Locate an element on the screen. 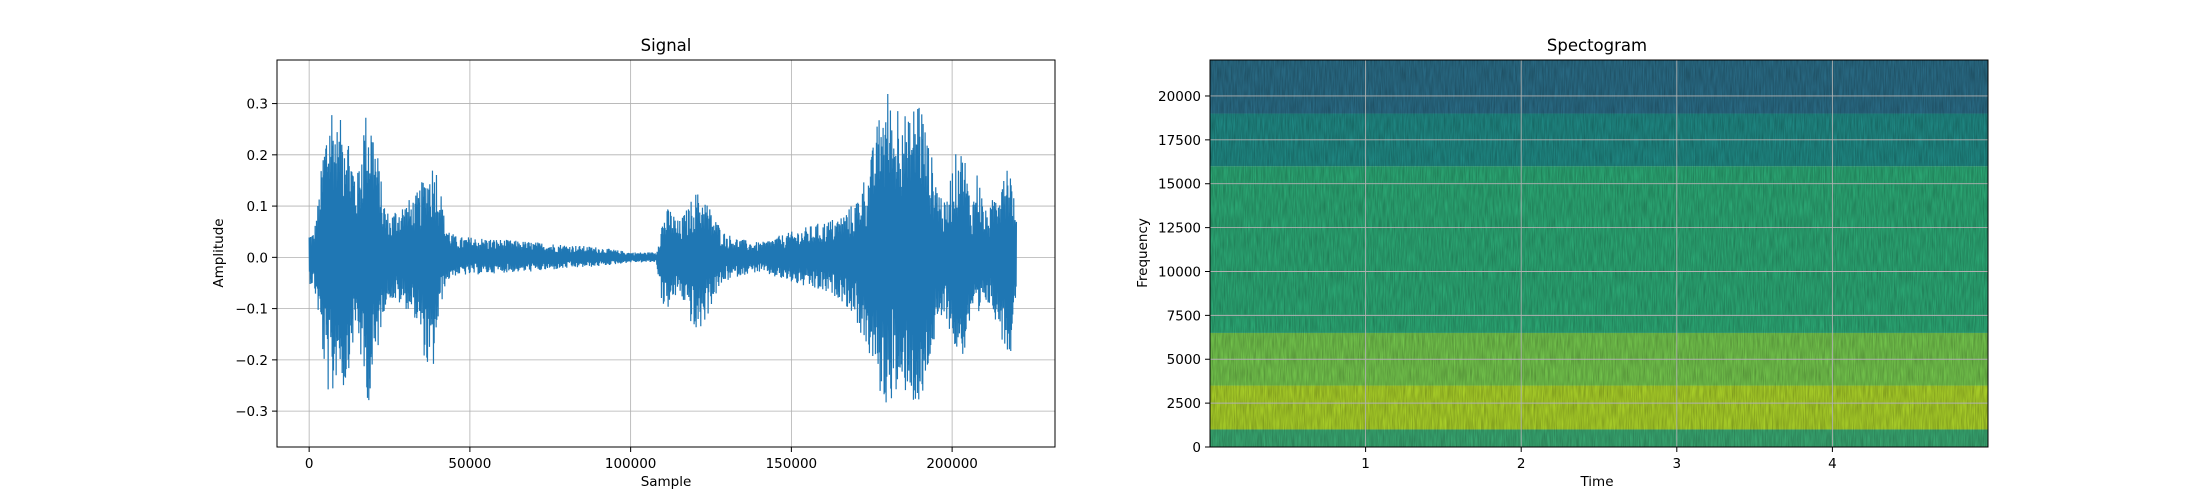 Image resolution: width=2200 pixels, height=500 pixels. spectrogram-x-tick-label: 4 is located at coordinates (1832, 464).